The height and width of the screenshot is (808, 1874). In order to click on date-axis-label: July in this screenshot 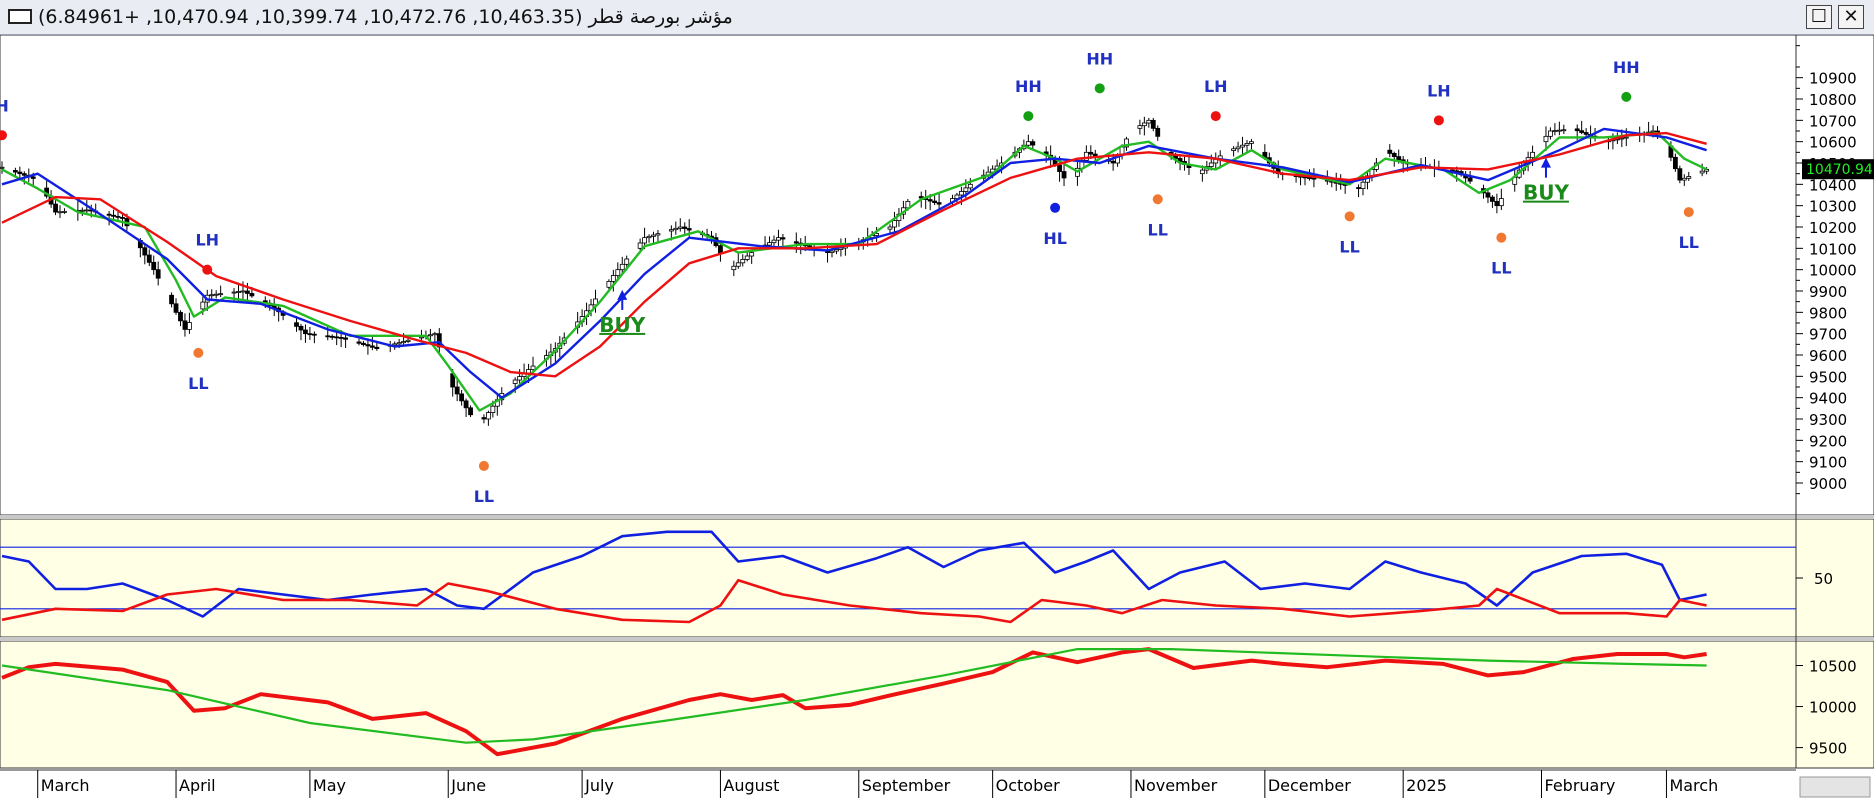, I will do `click(599, 785)`.